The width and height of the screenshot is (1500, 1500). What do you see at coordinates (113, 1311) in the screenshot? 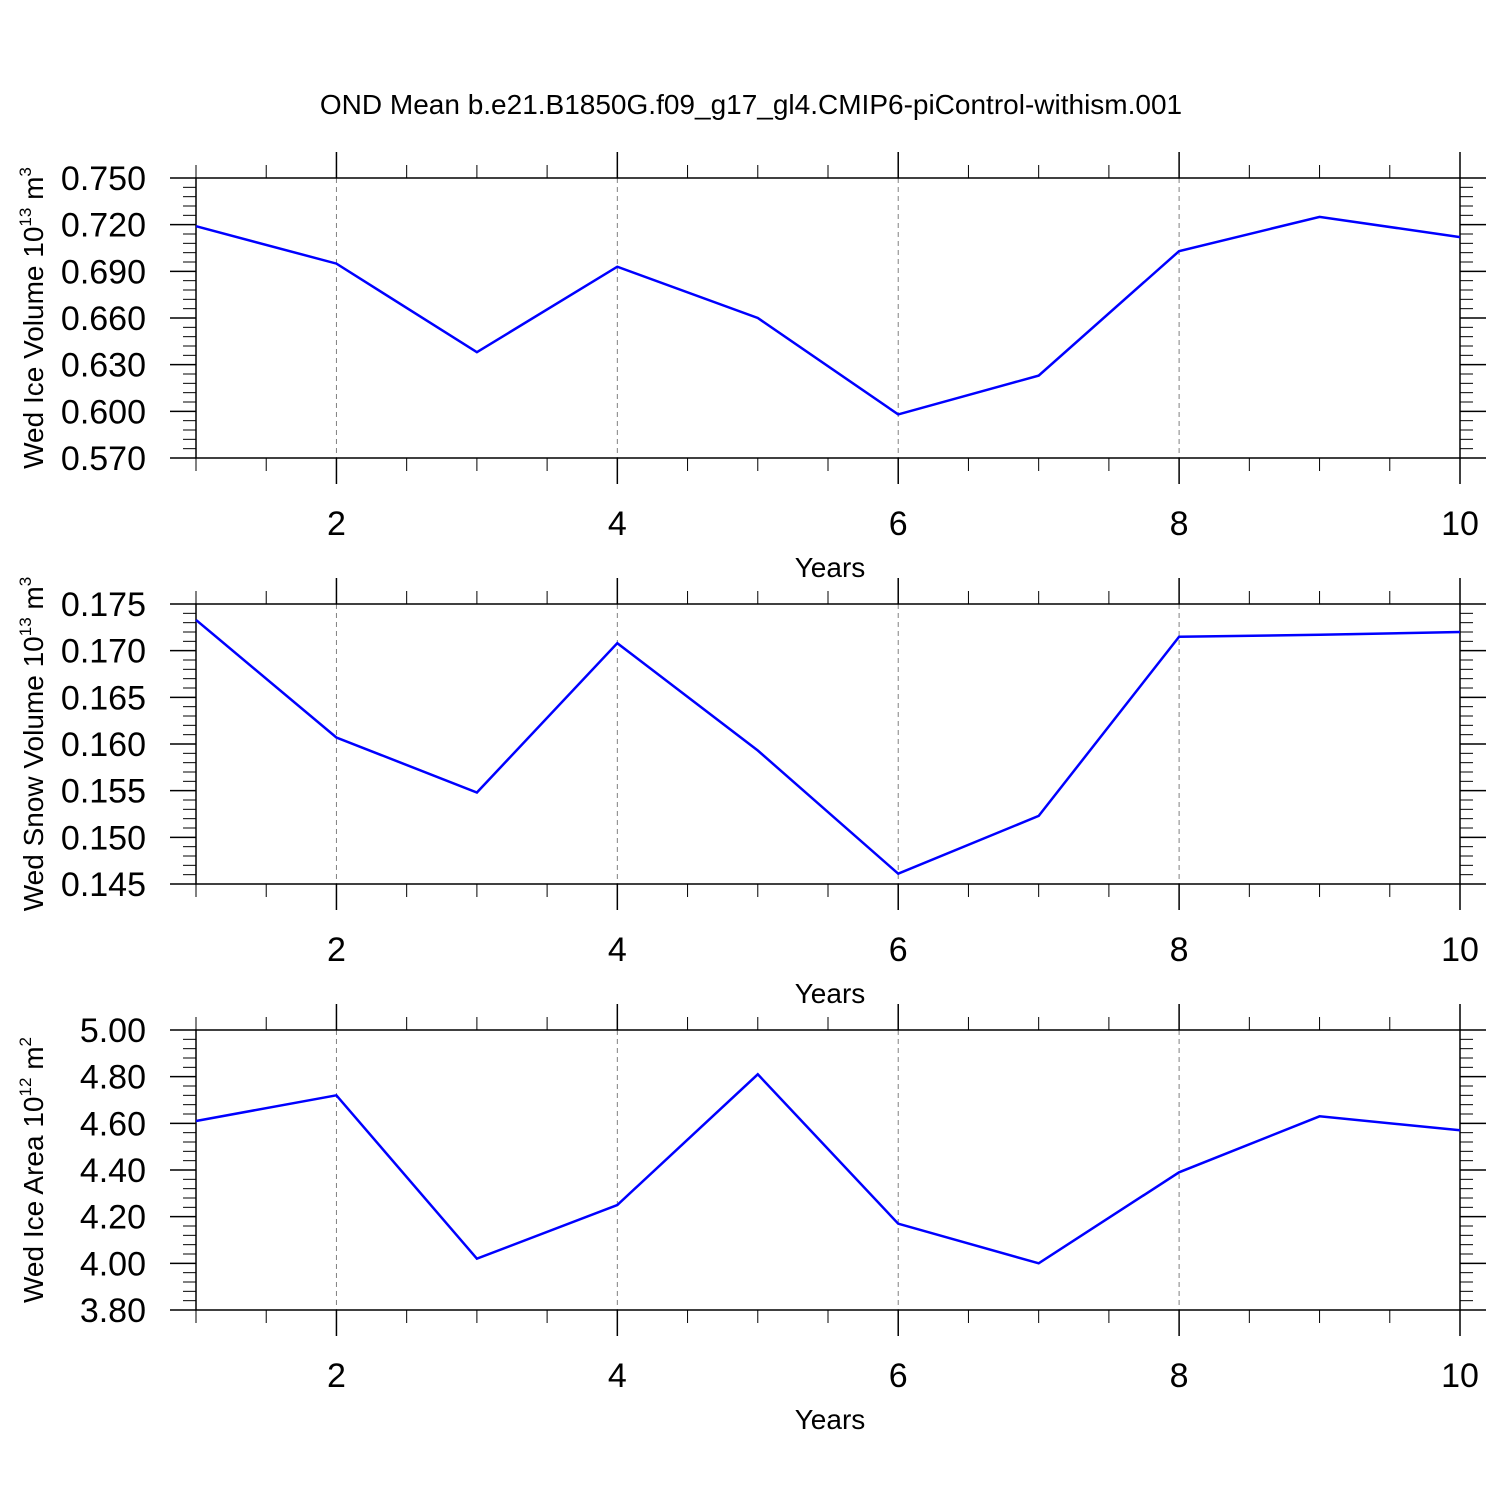
I see `y-tick-label: 3.80` at bounding box center [113, 1311].